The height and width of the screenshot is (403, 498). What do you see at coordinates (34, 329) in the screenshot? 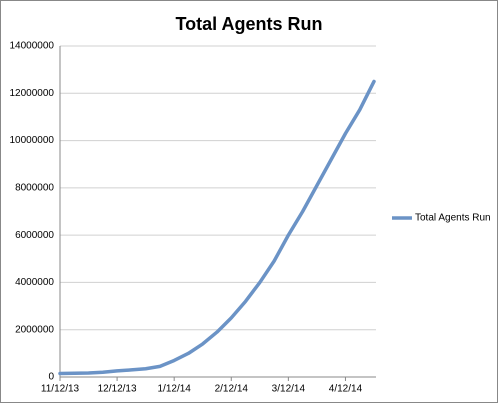
I see `y-tick-label: 2000000` at bounding box center [34, 329].